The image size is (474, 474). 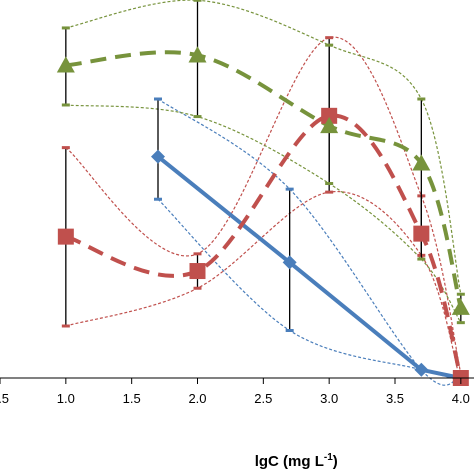 I want to click on x-tick-label: 0.5, so click(x=4, y=398).